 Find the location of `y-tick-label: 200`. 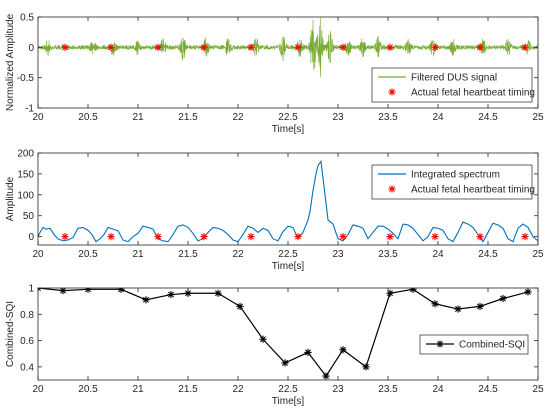

y-tick-label: 200 is located at coordinates (25, 154).